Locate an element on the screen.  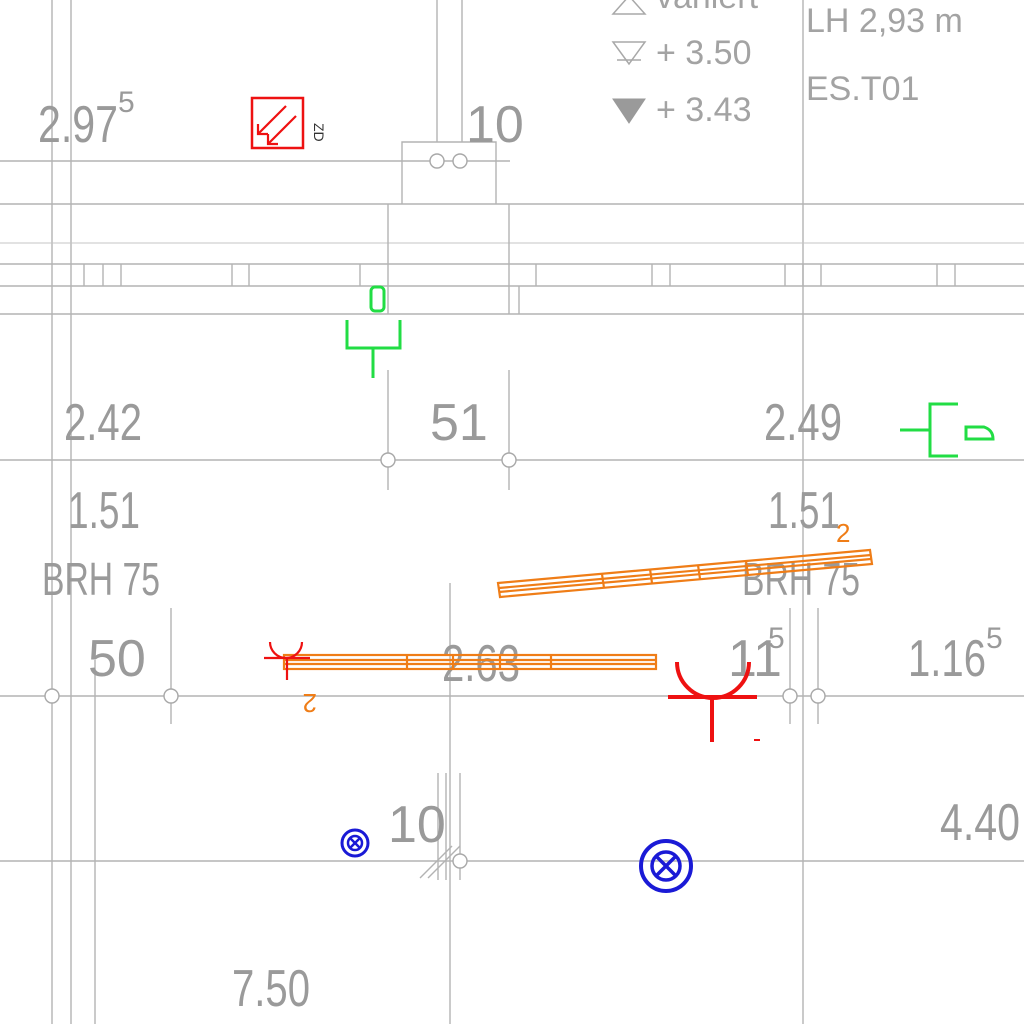
dimension-value: 50 is located at coordinates (117, 659).